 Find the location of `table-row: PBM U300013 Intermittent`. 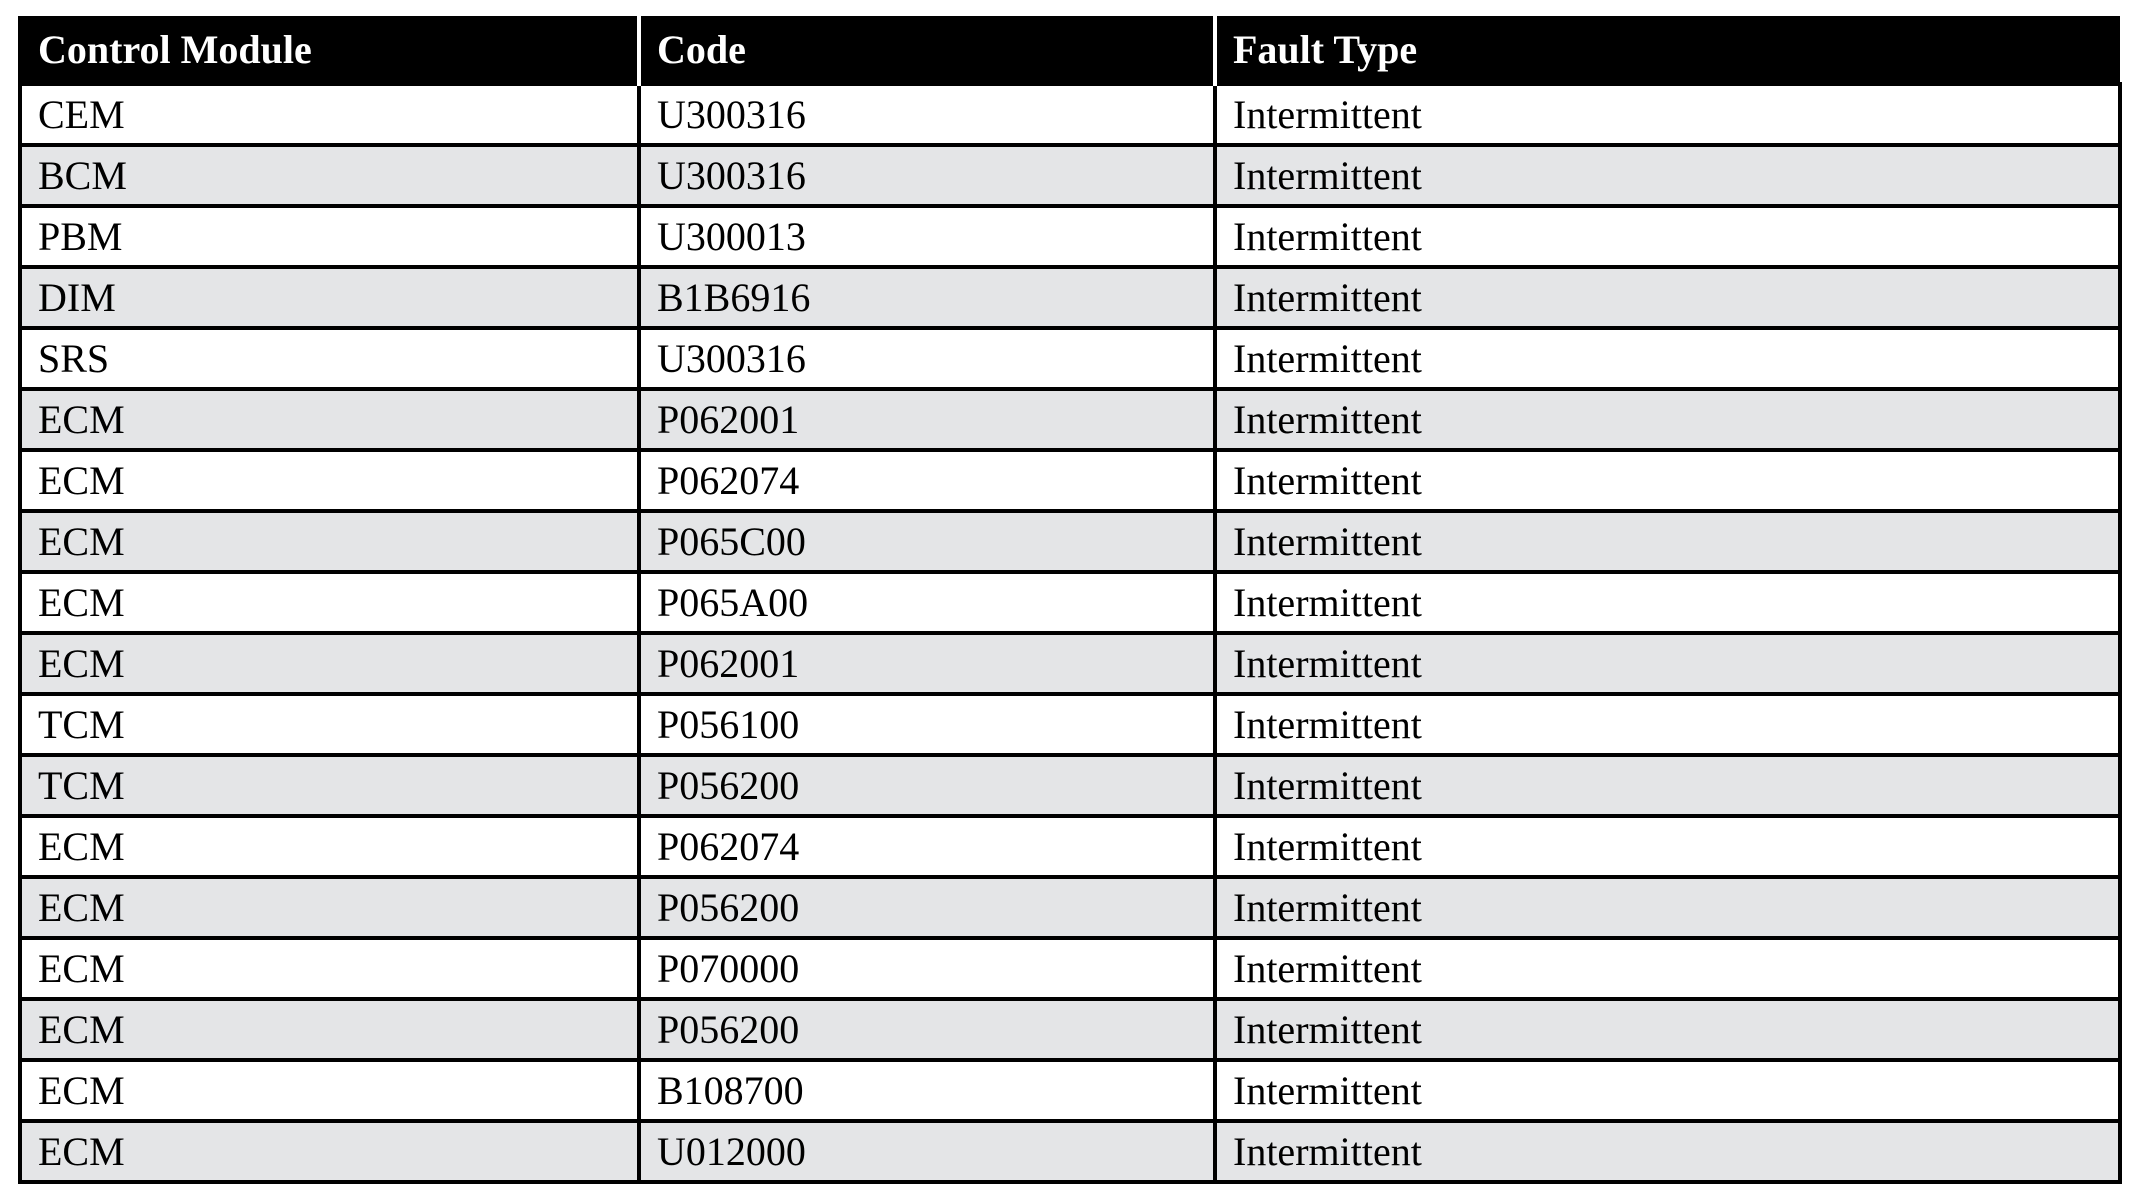

table-row: PBM U300013 Intermittent is located at coordinates (1070, 236).